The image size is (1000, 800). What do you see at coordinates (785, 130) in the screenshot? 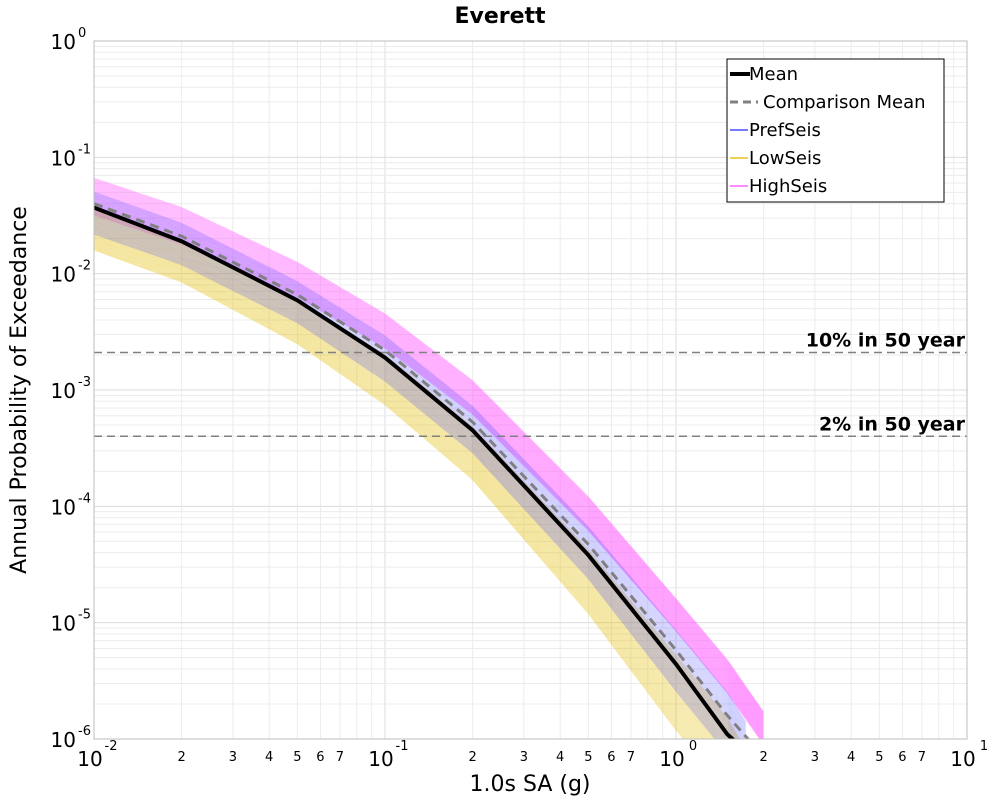
I see `legend-label: PrefSeis` at bounding box center [785, 130].